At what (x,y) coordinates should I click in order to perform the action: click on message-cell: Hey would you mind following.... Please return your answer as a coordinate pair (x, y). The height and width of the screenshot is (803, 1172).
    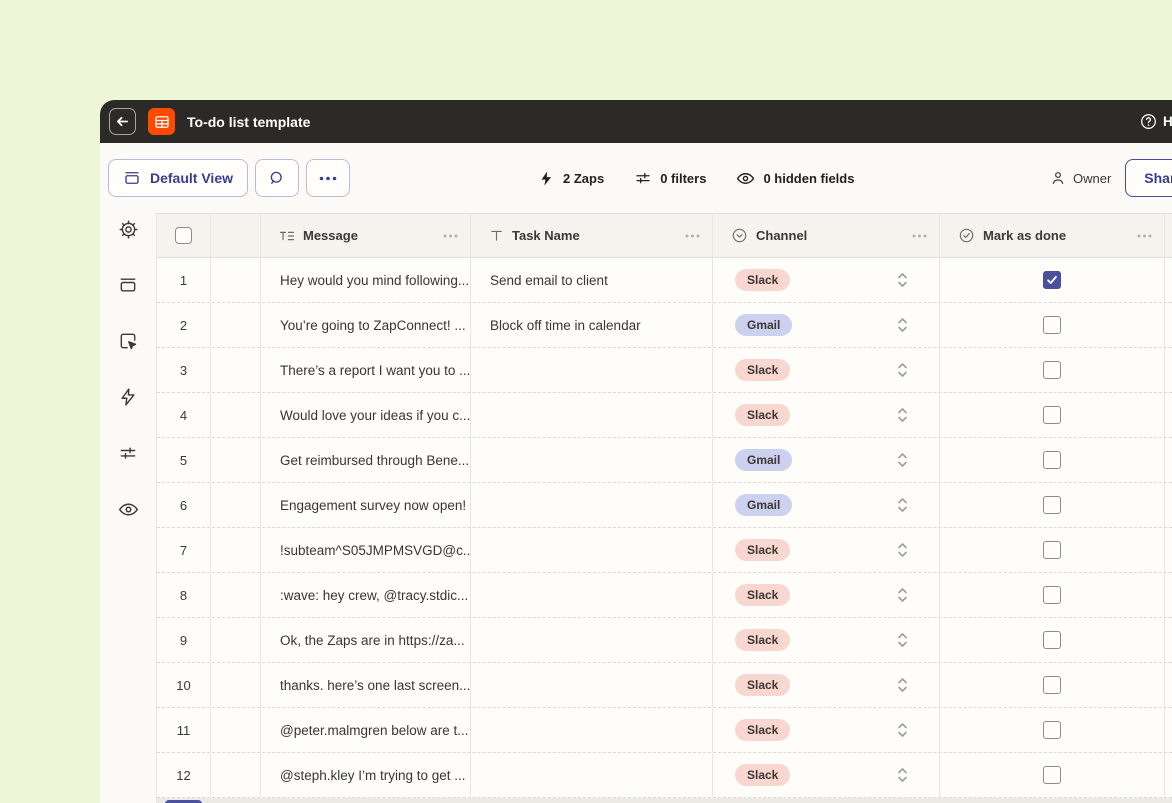
    Looking at the image, I should click on (366, 280).